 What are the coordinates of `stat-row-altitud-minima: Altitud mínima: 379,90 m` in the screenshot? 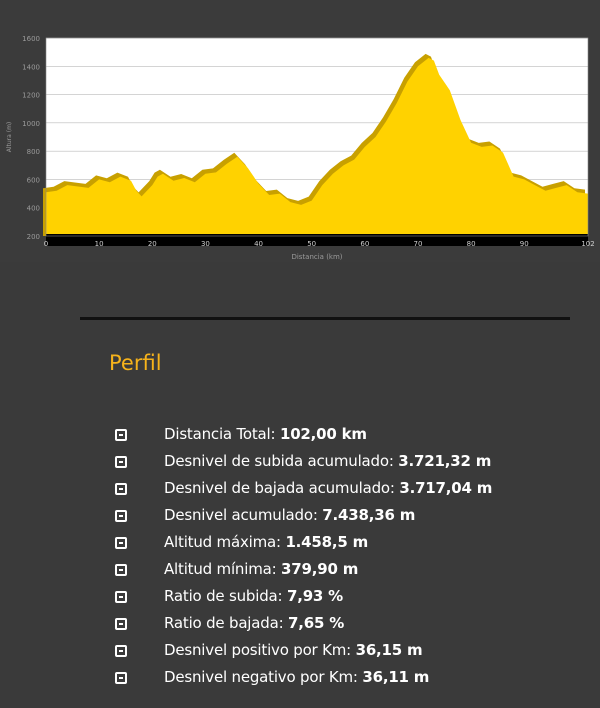 It's located at (300, 572).